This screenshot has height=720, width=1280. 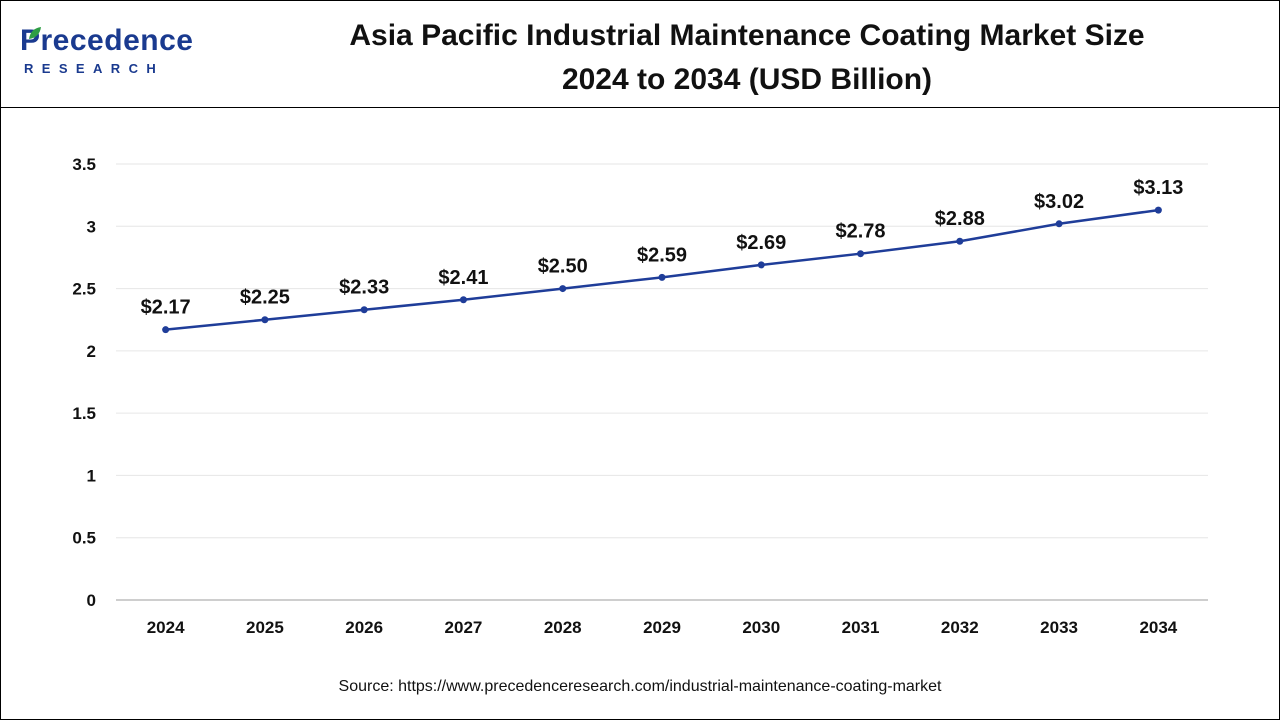 What do you see at coordinates (464, 627) in the screenshot?
I see `x-tick-label: 2027` at bounding box center [464, 627].